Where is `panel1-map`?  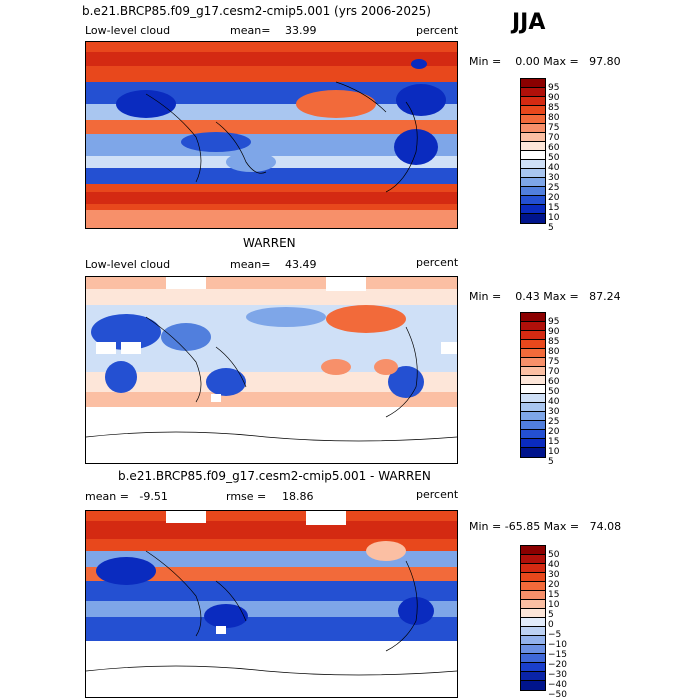 panel1-map is located at coordinates (271, 135).